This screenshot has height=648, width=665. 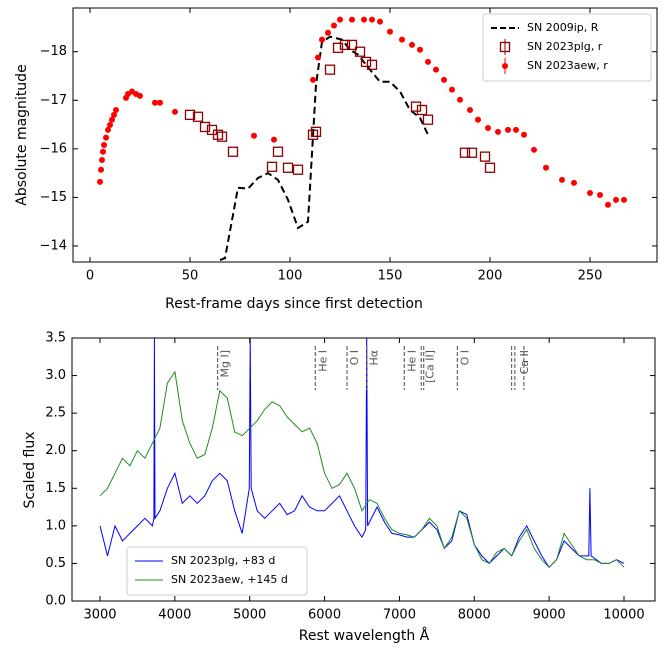 I want to click on y-tick-label: 0.5, so click(x=55, y=563).